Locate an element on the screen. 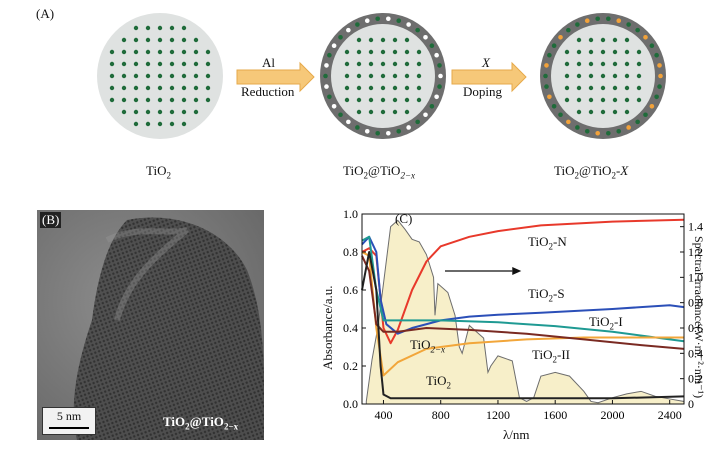 This screenshot has width=723, height=452. series-line-tio2-s is located at coordinates (523, 285).